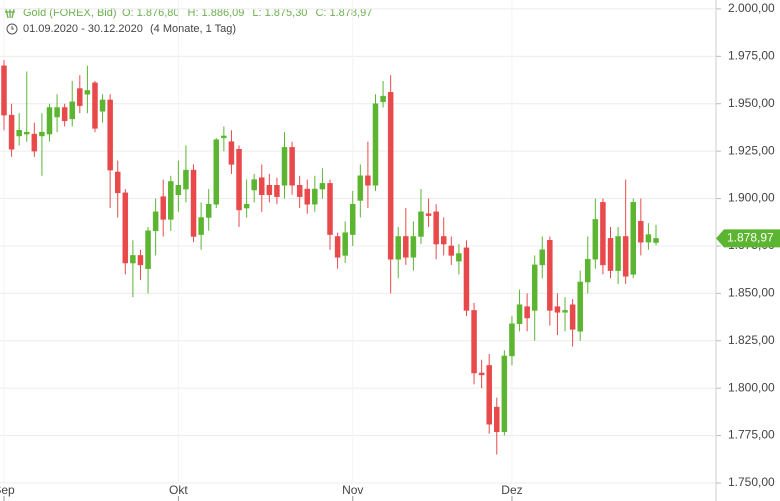 The height and width of the screenshot is (501, 780). I want to click on y-tick-label: 2.000,00, so click(751, 8).